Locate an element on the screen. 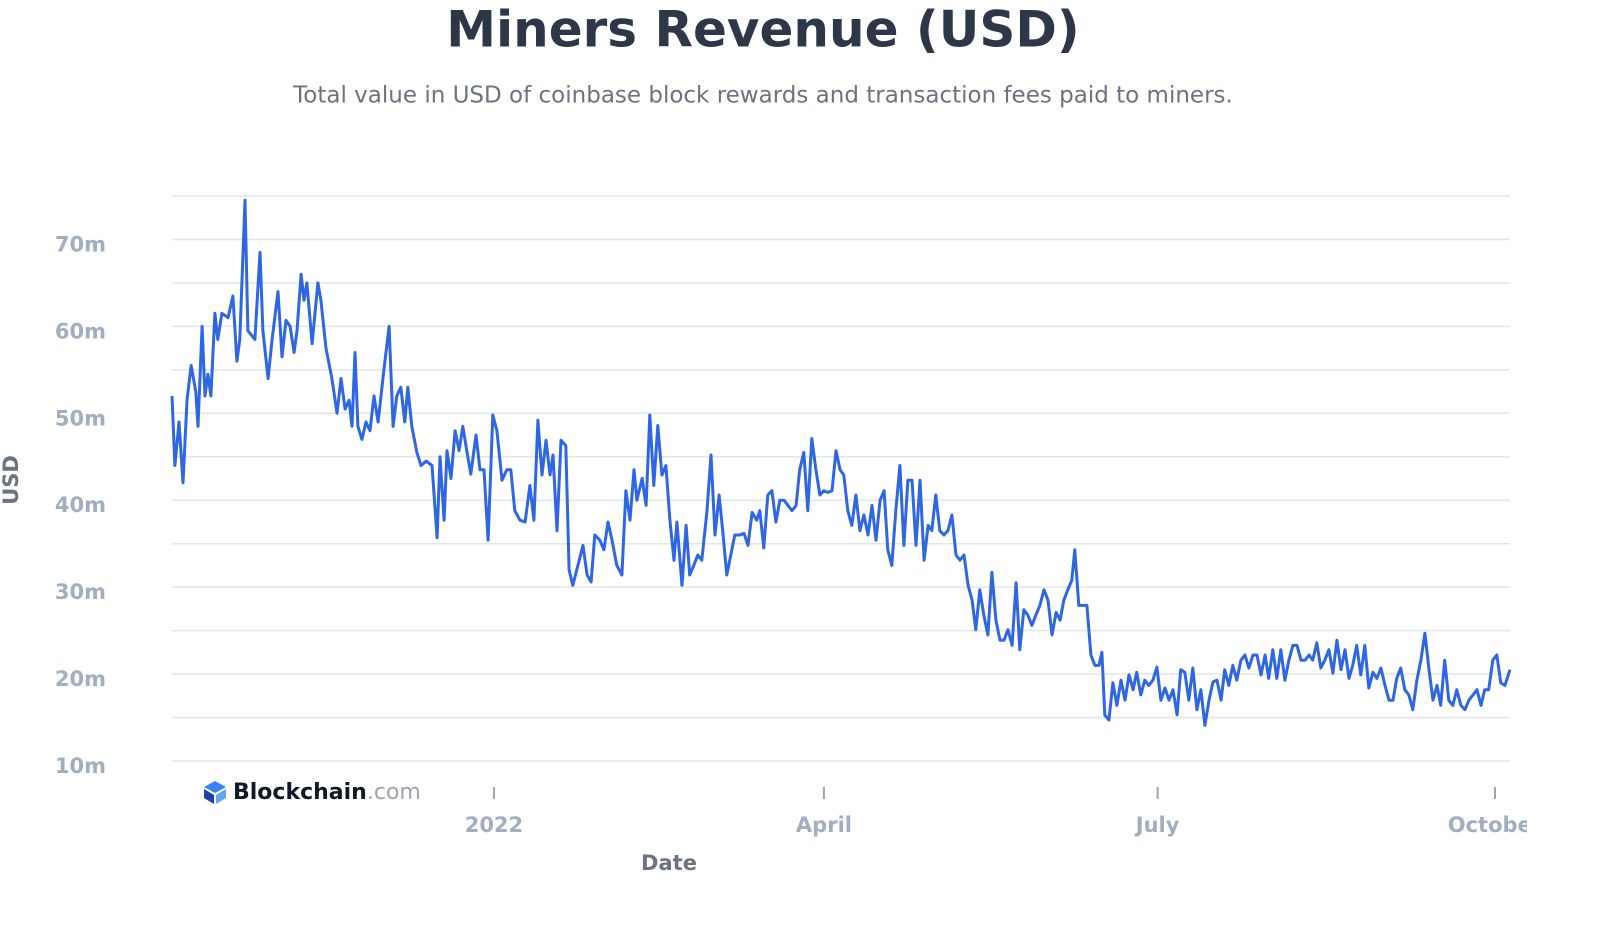  y-tick-label: 10m is located at coordinates (80, 766).